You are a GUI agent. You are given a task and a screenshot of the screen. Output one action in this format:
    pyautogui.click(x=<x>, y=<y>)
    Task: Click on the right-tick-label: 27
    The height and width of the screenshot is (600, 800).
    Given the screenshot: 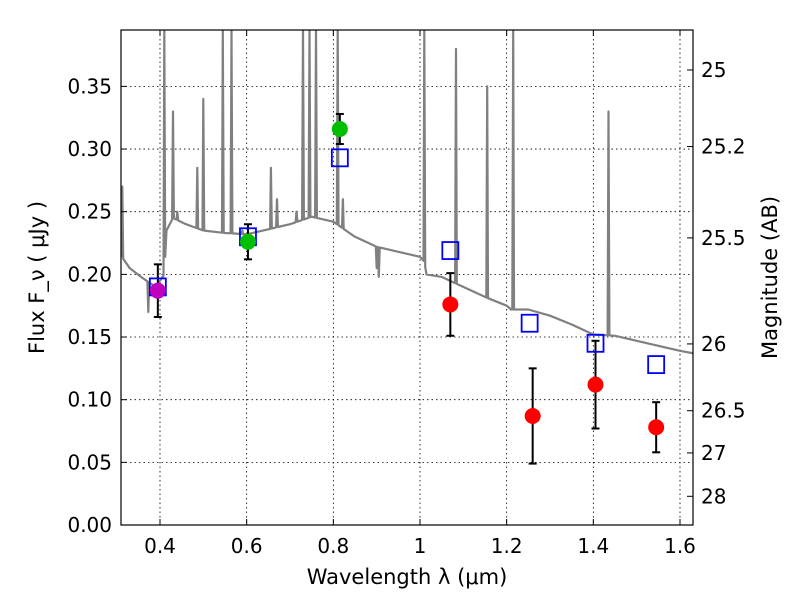 What is the action you would take?
    pyautogui.click(x=713, y=453)
    